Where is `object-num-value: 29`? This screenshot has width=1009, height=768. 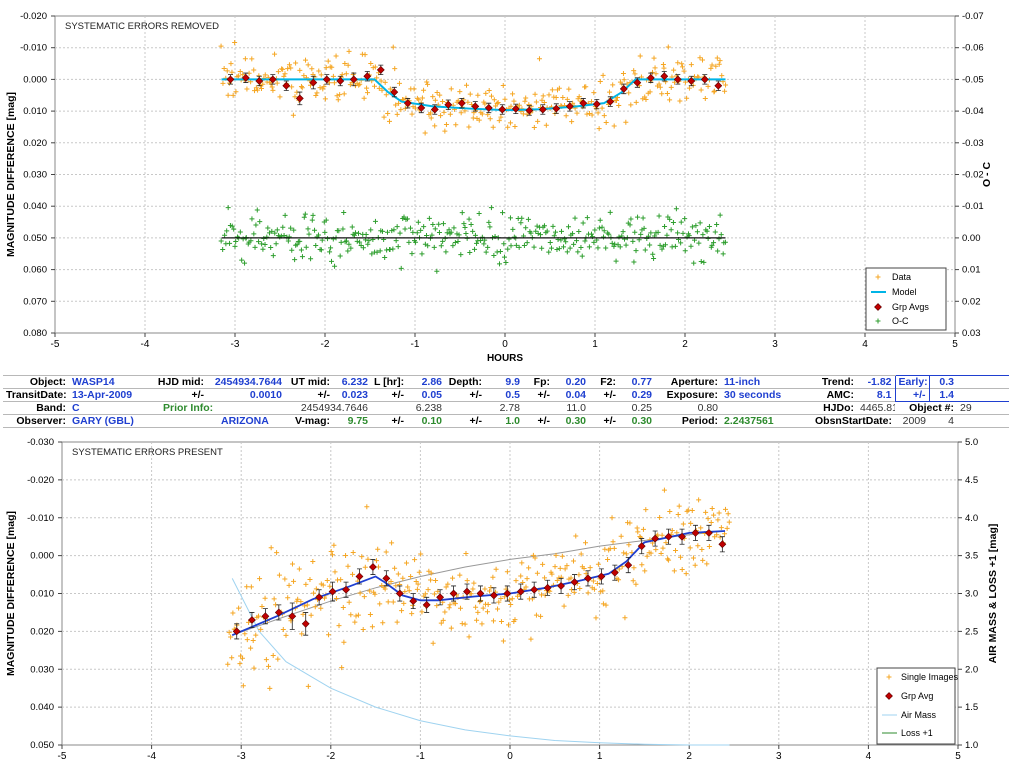
object-num-value: 29 is located at coordinates (983, 408).